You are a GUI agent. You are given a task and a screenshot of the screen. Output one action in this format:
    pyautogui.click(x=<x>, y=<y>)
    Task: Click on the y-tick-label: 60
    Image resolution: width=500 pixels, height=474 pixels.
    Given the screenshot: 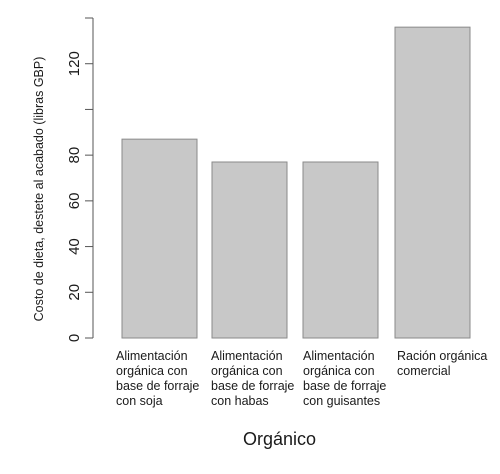 What is the action you would take?
    pyautogui.click(x=74, y=201)
    